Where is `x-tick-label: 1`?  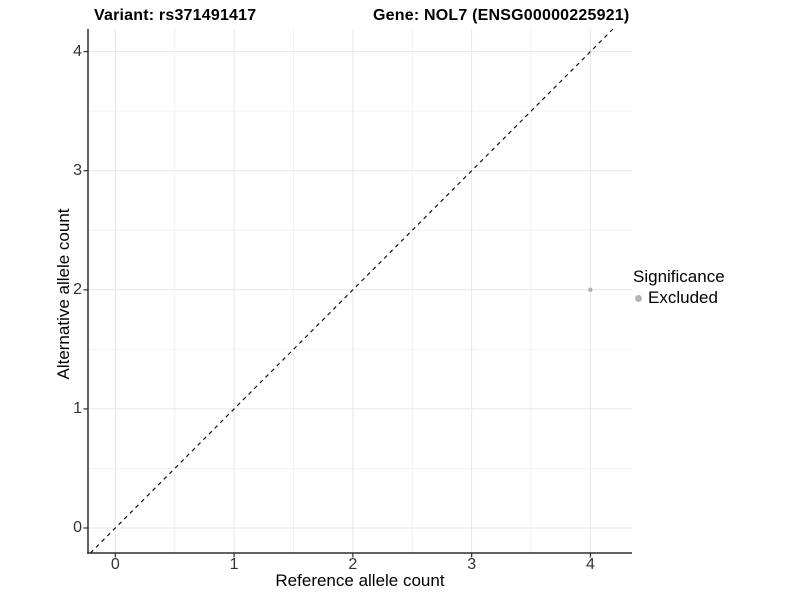 x-tick-label: 1 is located at coordinates (234, 564).